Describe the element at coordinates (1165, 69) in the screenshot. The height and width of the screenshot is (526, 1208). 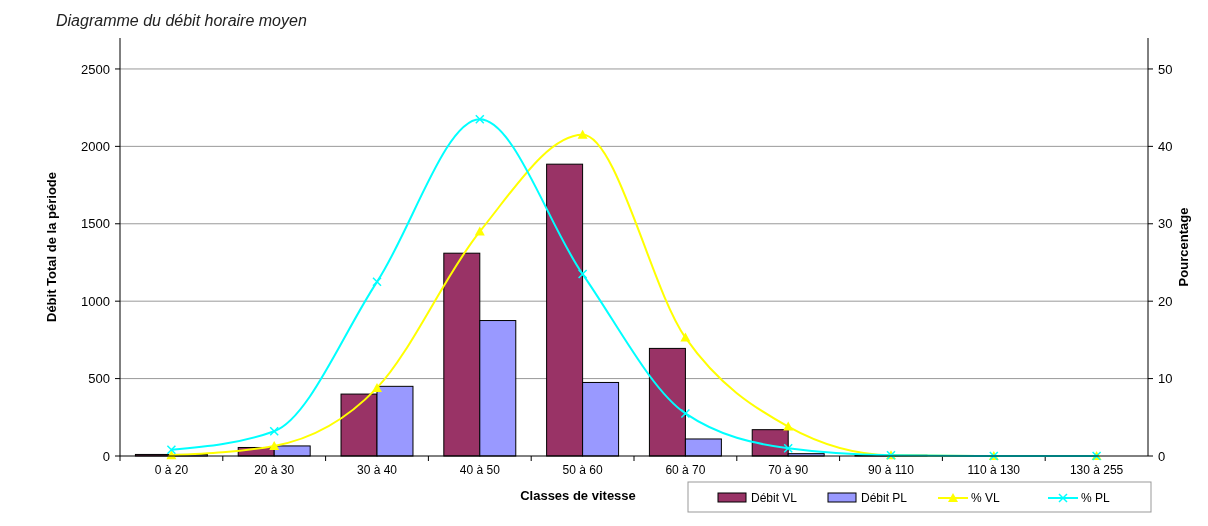
I see `y2-tick-label: 50` at that location.